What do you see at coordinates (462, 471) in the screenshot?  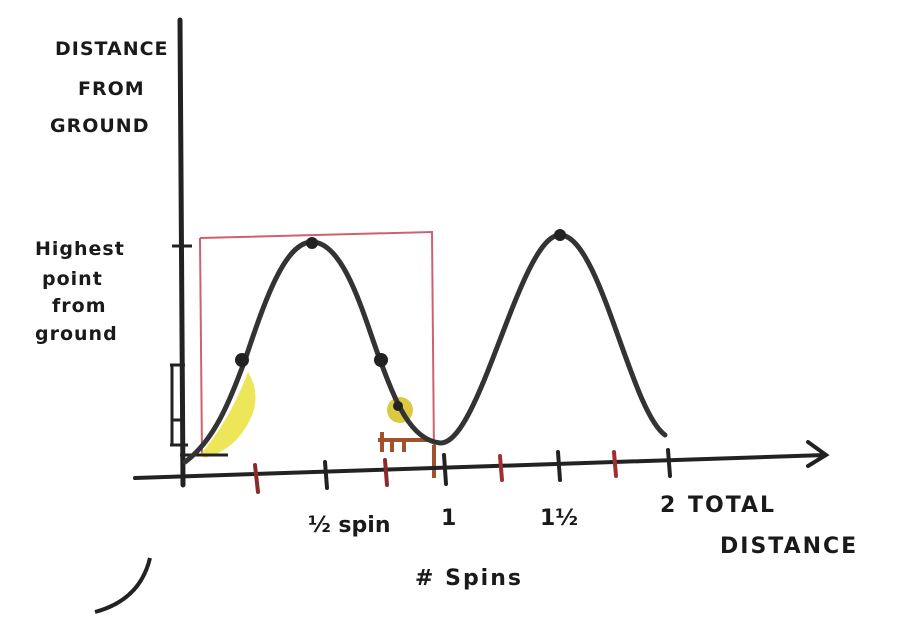 I see `x-ticks` at bounding box center [462, 471].